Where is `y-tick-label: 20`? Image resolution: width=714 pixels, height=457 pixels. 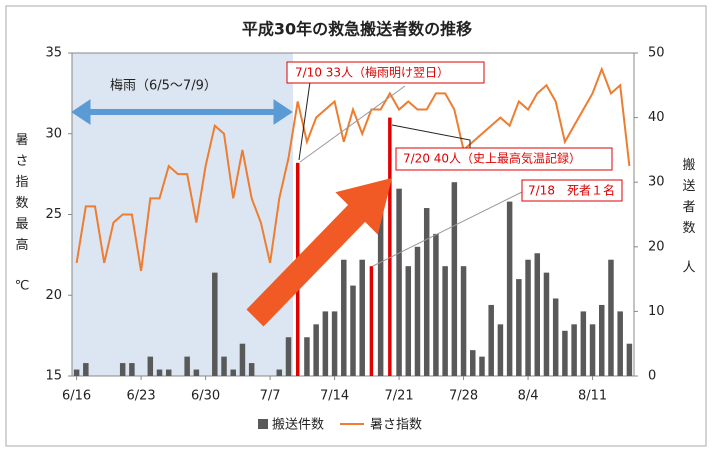 y-tick-label: 20 is located at coordinates (53, 295).